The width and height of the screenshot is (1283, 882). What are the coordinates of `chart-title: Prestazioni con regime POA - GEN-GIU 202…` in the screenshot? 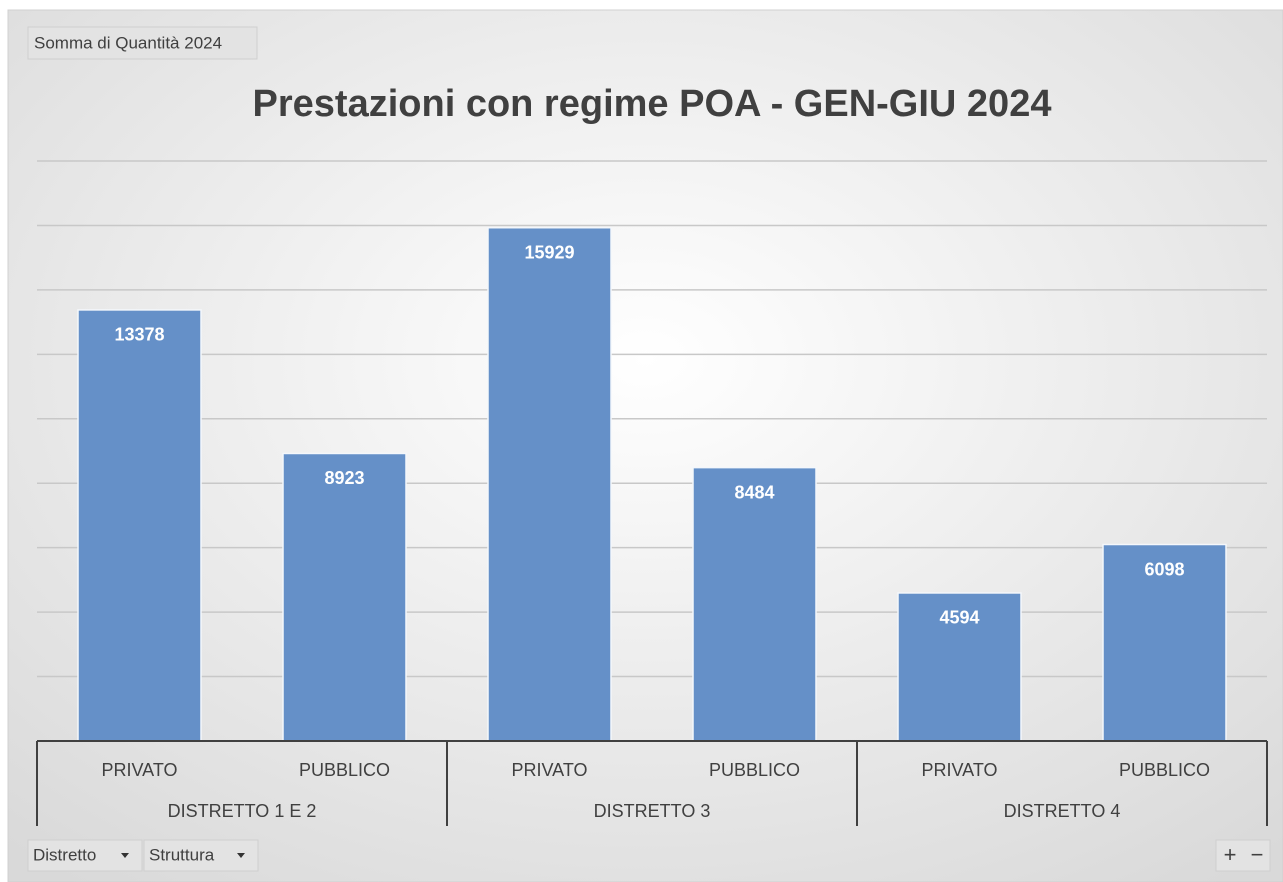 It's located at (652, 104).